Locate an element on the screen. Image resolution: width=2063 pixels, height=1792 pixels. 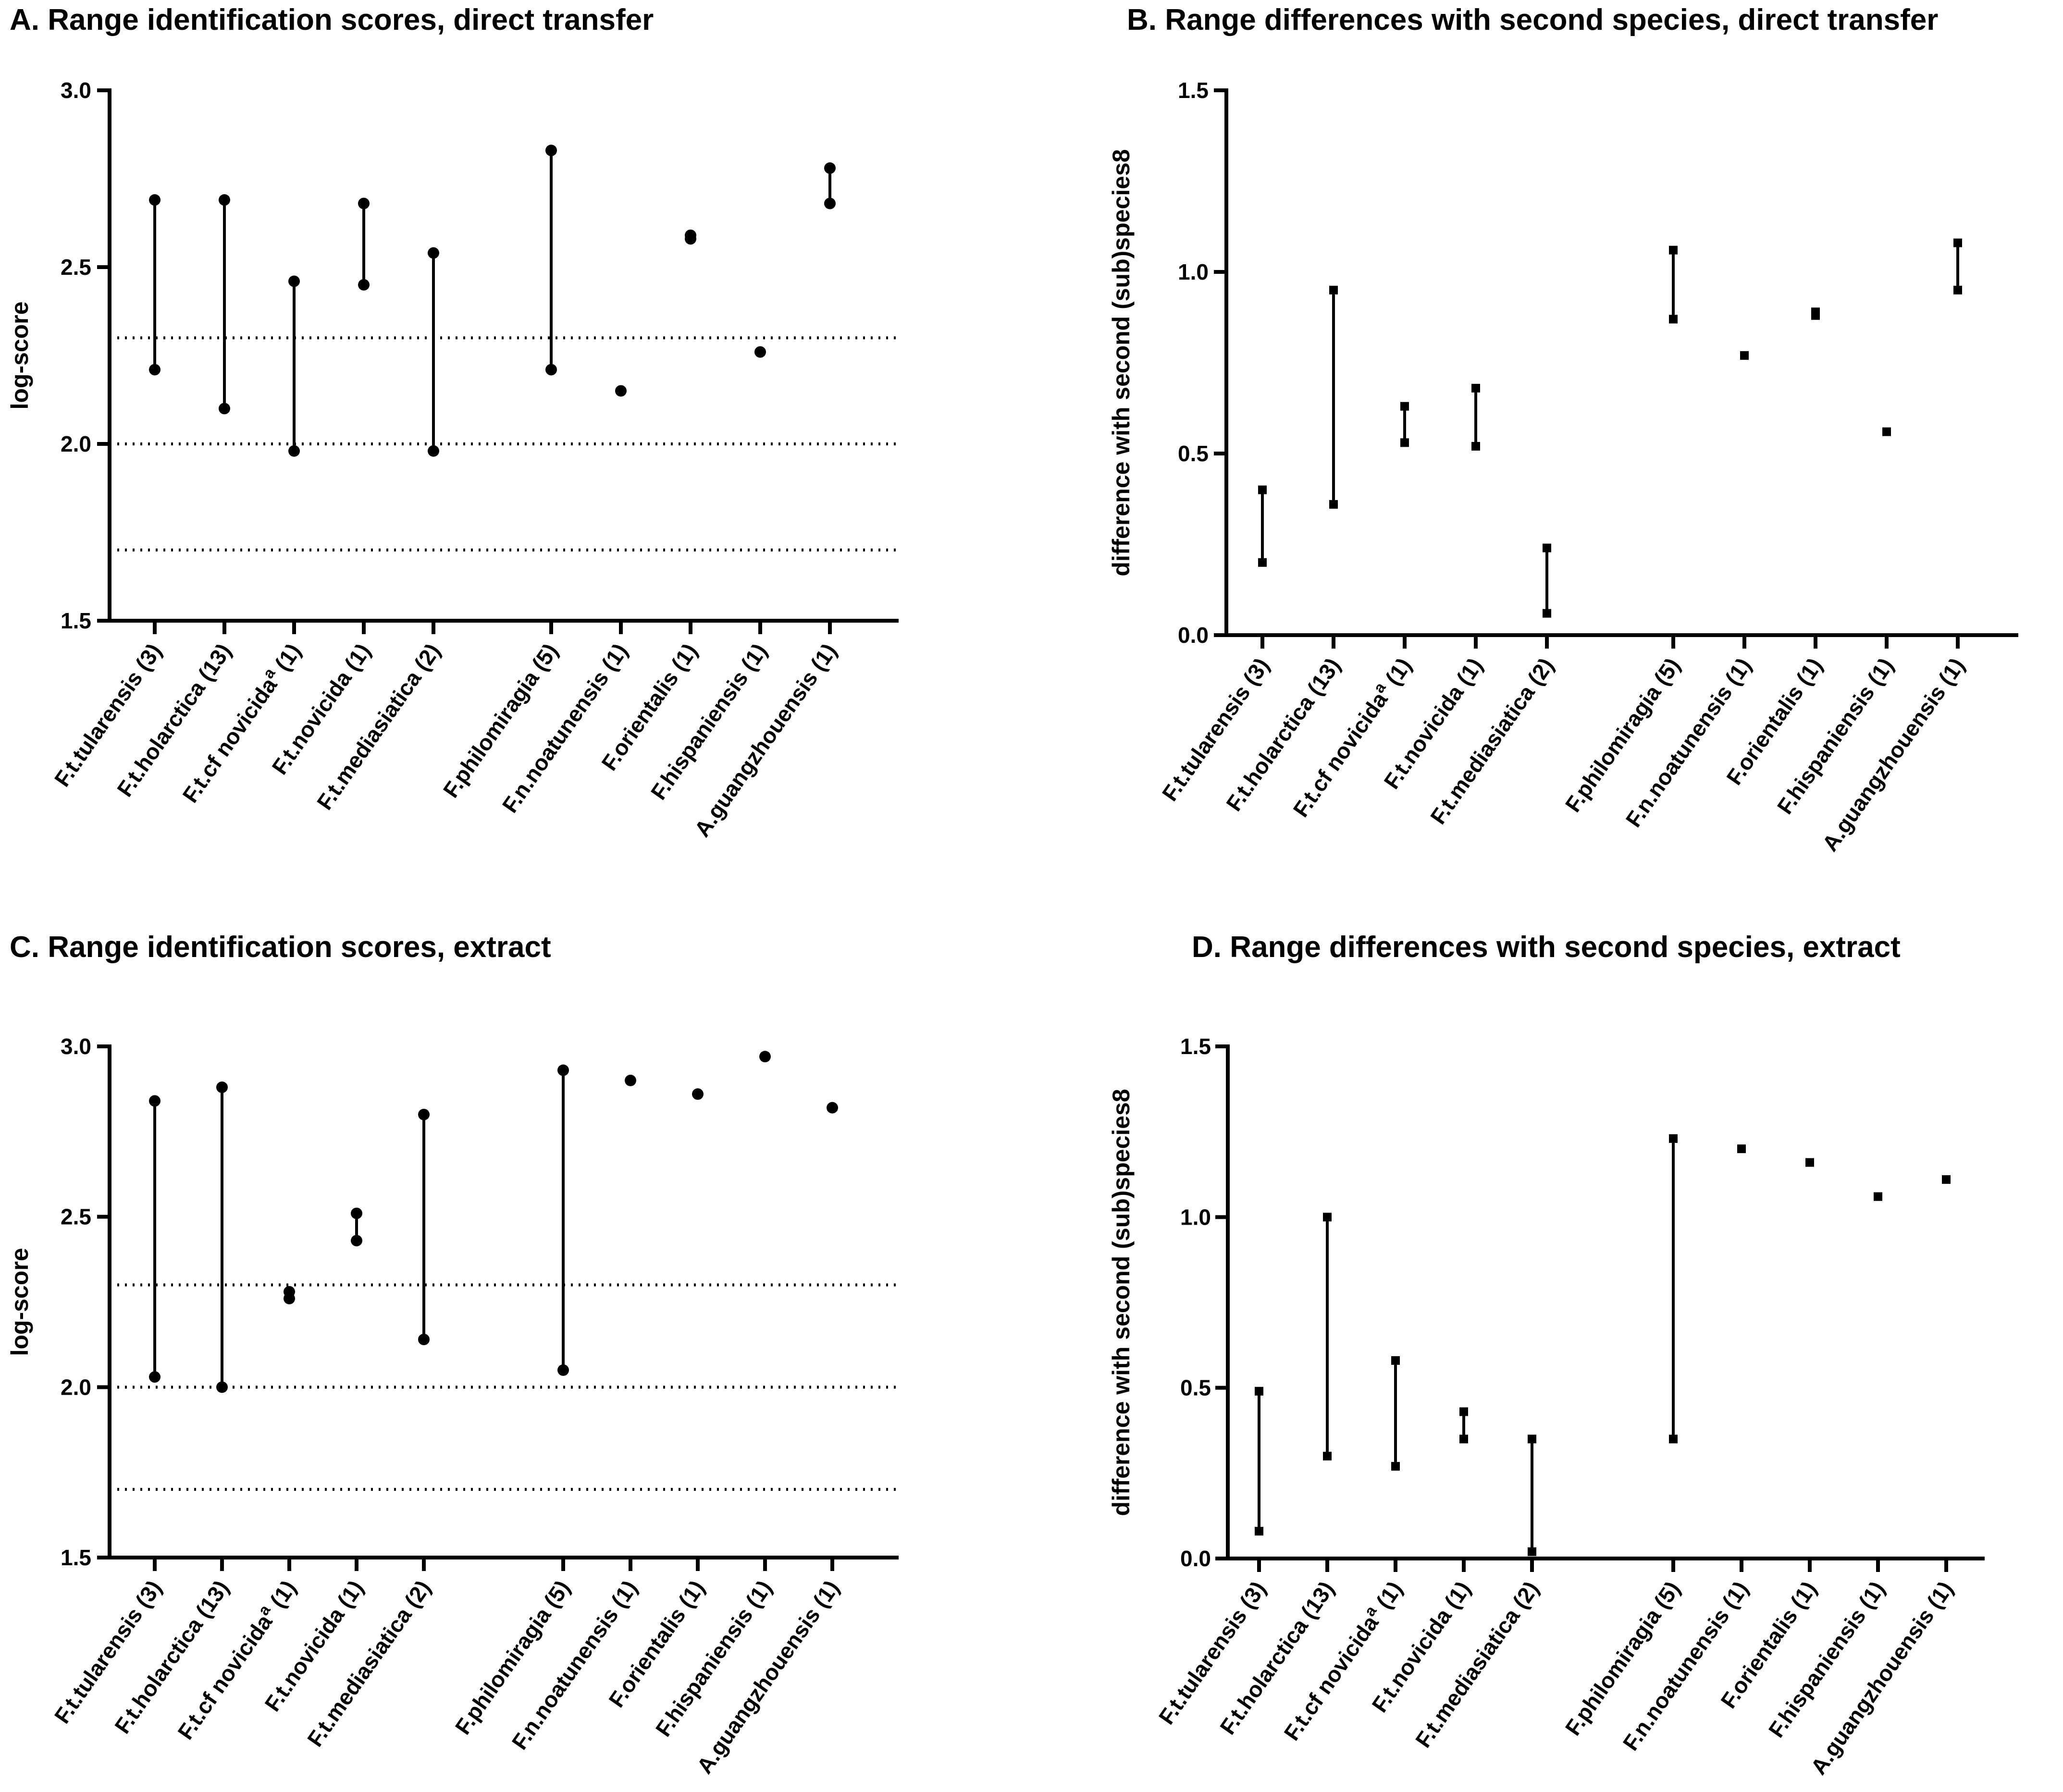
category-label: A.guangzhouensis (1) is located at coordinates (1893, 755).